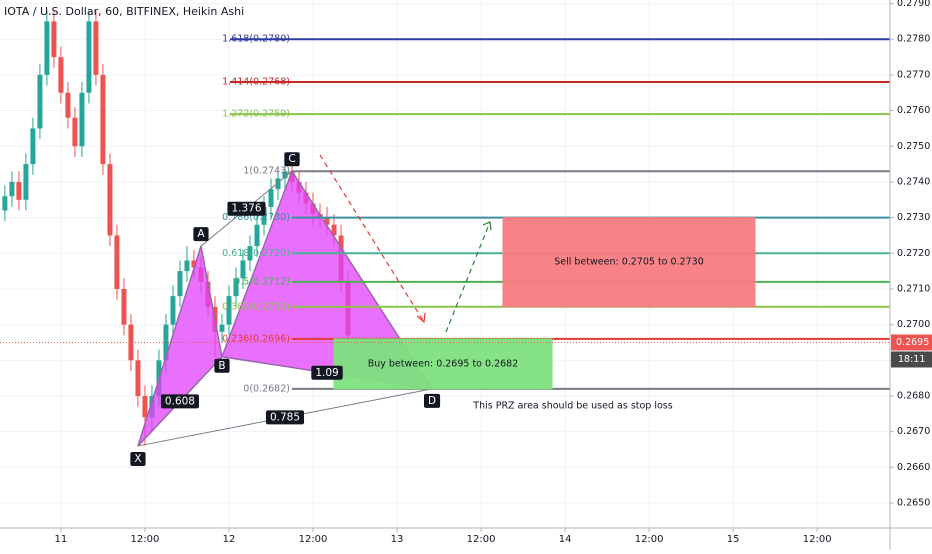 This screenshot has height=554, width=932. I want to click on point-label: A, so click(201, 234).